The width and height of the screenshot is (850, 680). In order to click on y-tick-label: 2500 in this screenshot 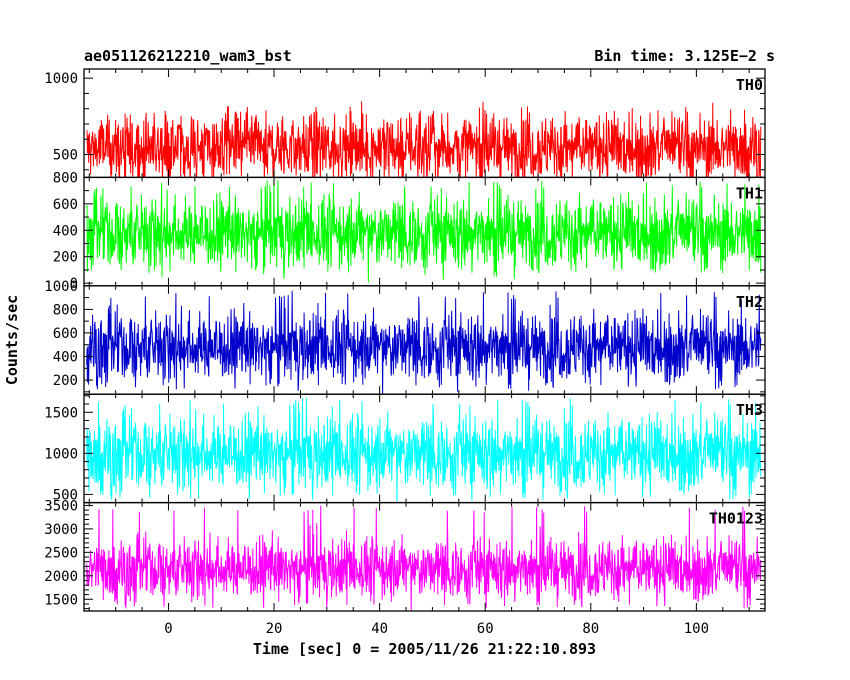, I will do `click(61, 553)`.